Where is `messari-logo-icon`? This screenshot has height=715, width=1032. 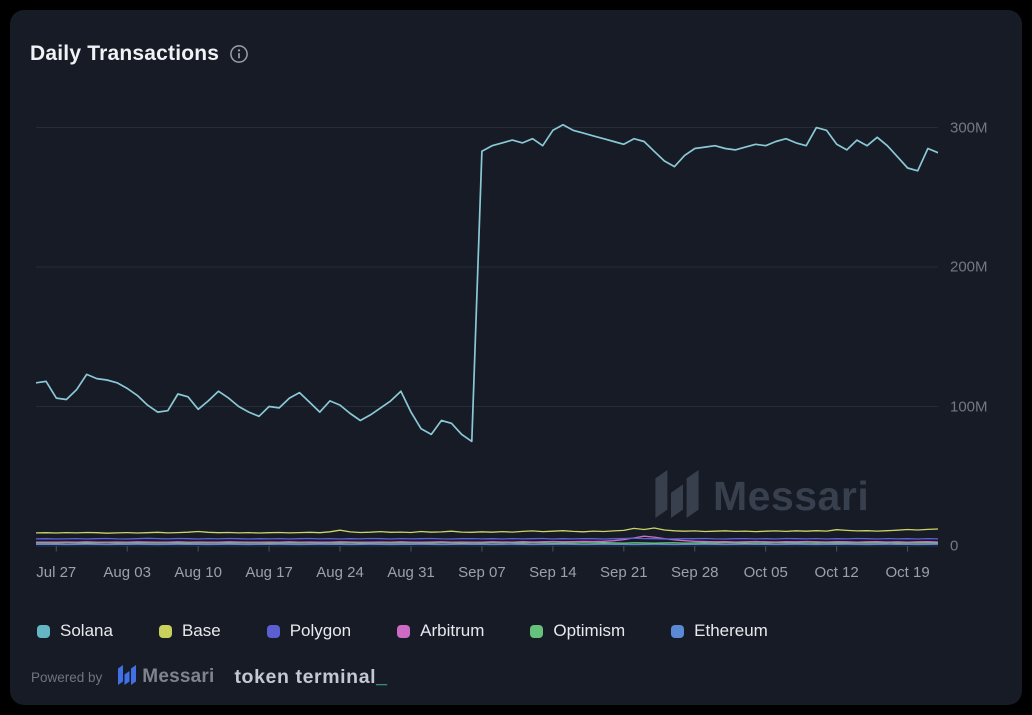 messari-logo-icon is located at coordinates (127, 677).